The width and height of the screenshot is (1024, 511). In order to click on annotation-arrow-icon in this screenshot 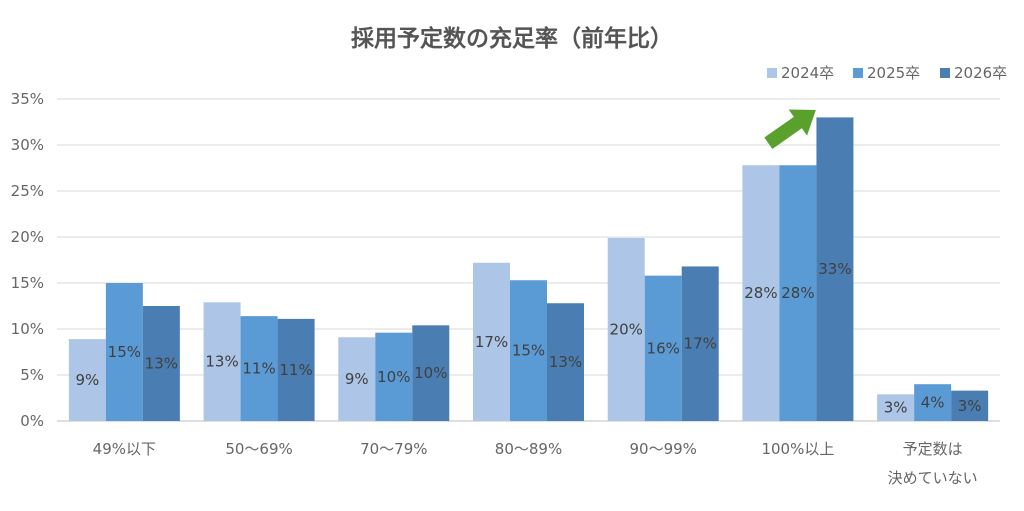, I will do `click(790, 129)`.